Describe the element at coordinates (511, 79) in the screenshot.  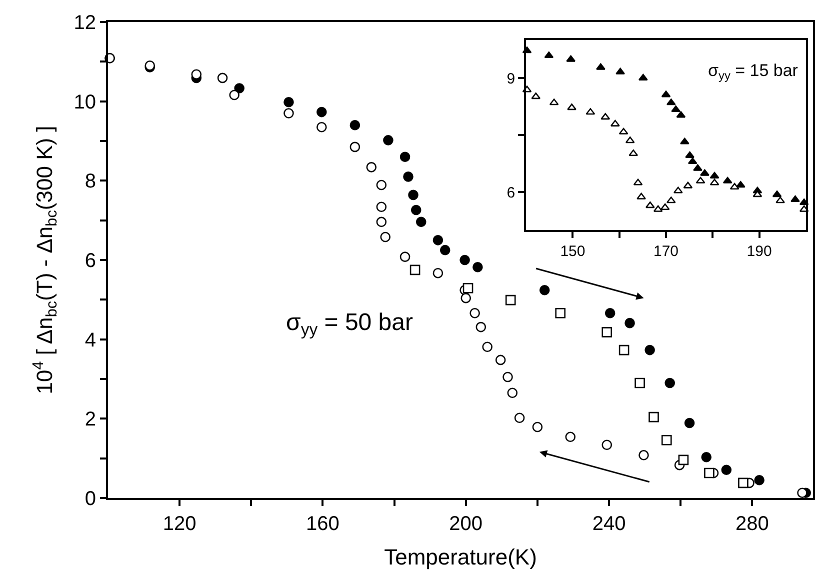
I see `y-tick-label: 9` at that location.